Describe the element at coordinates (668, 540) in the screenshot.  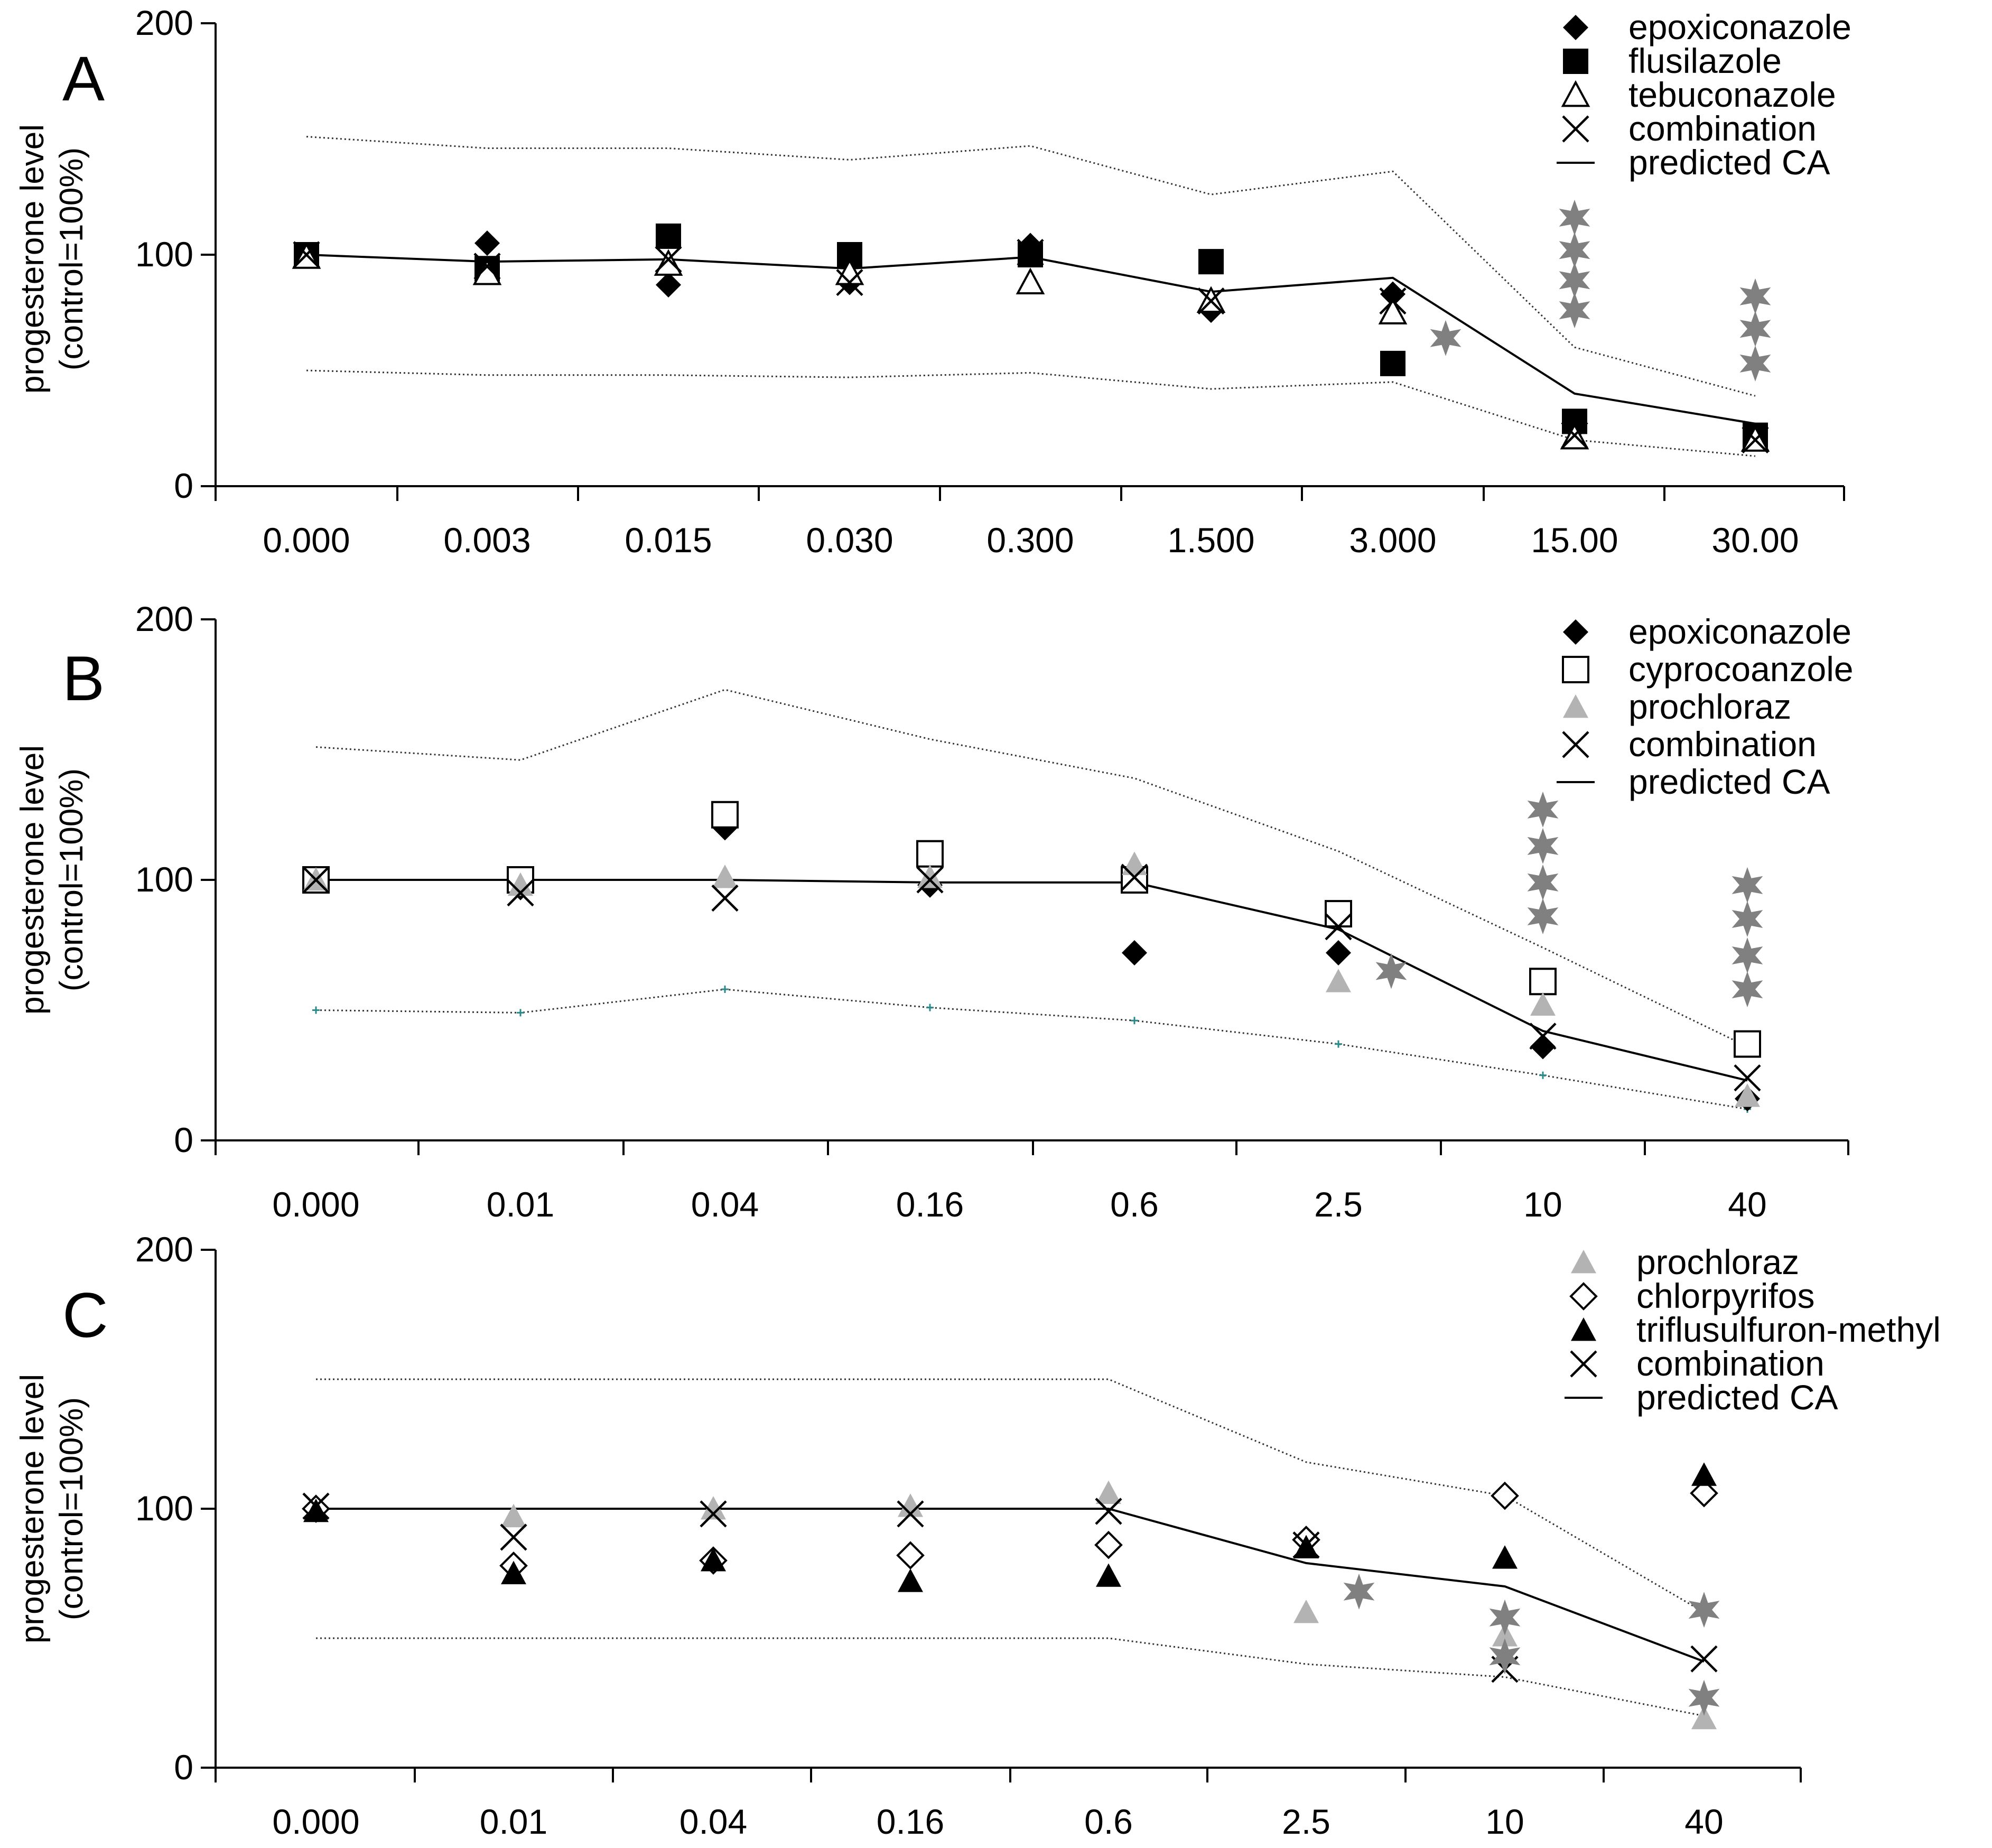
I see `x-tick-label: 0.015` at that location.